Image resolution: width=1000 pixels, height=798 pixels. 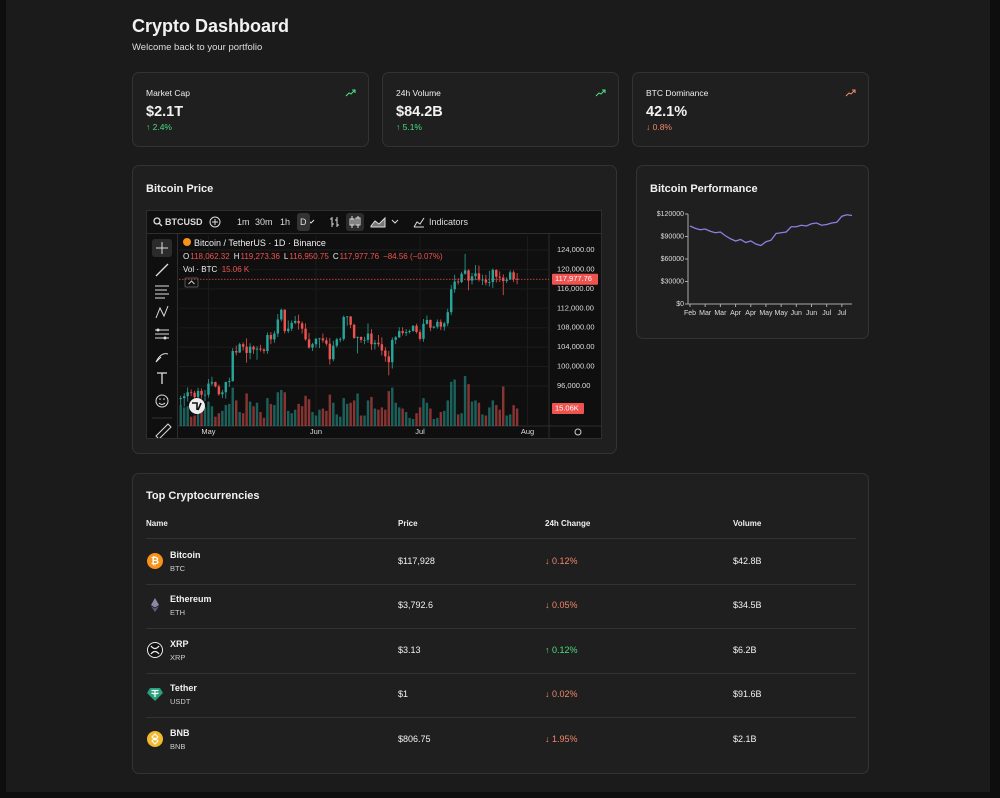 I want to click on interval-button: D, so click(x=303, y=222).